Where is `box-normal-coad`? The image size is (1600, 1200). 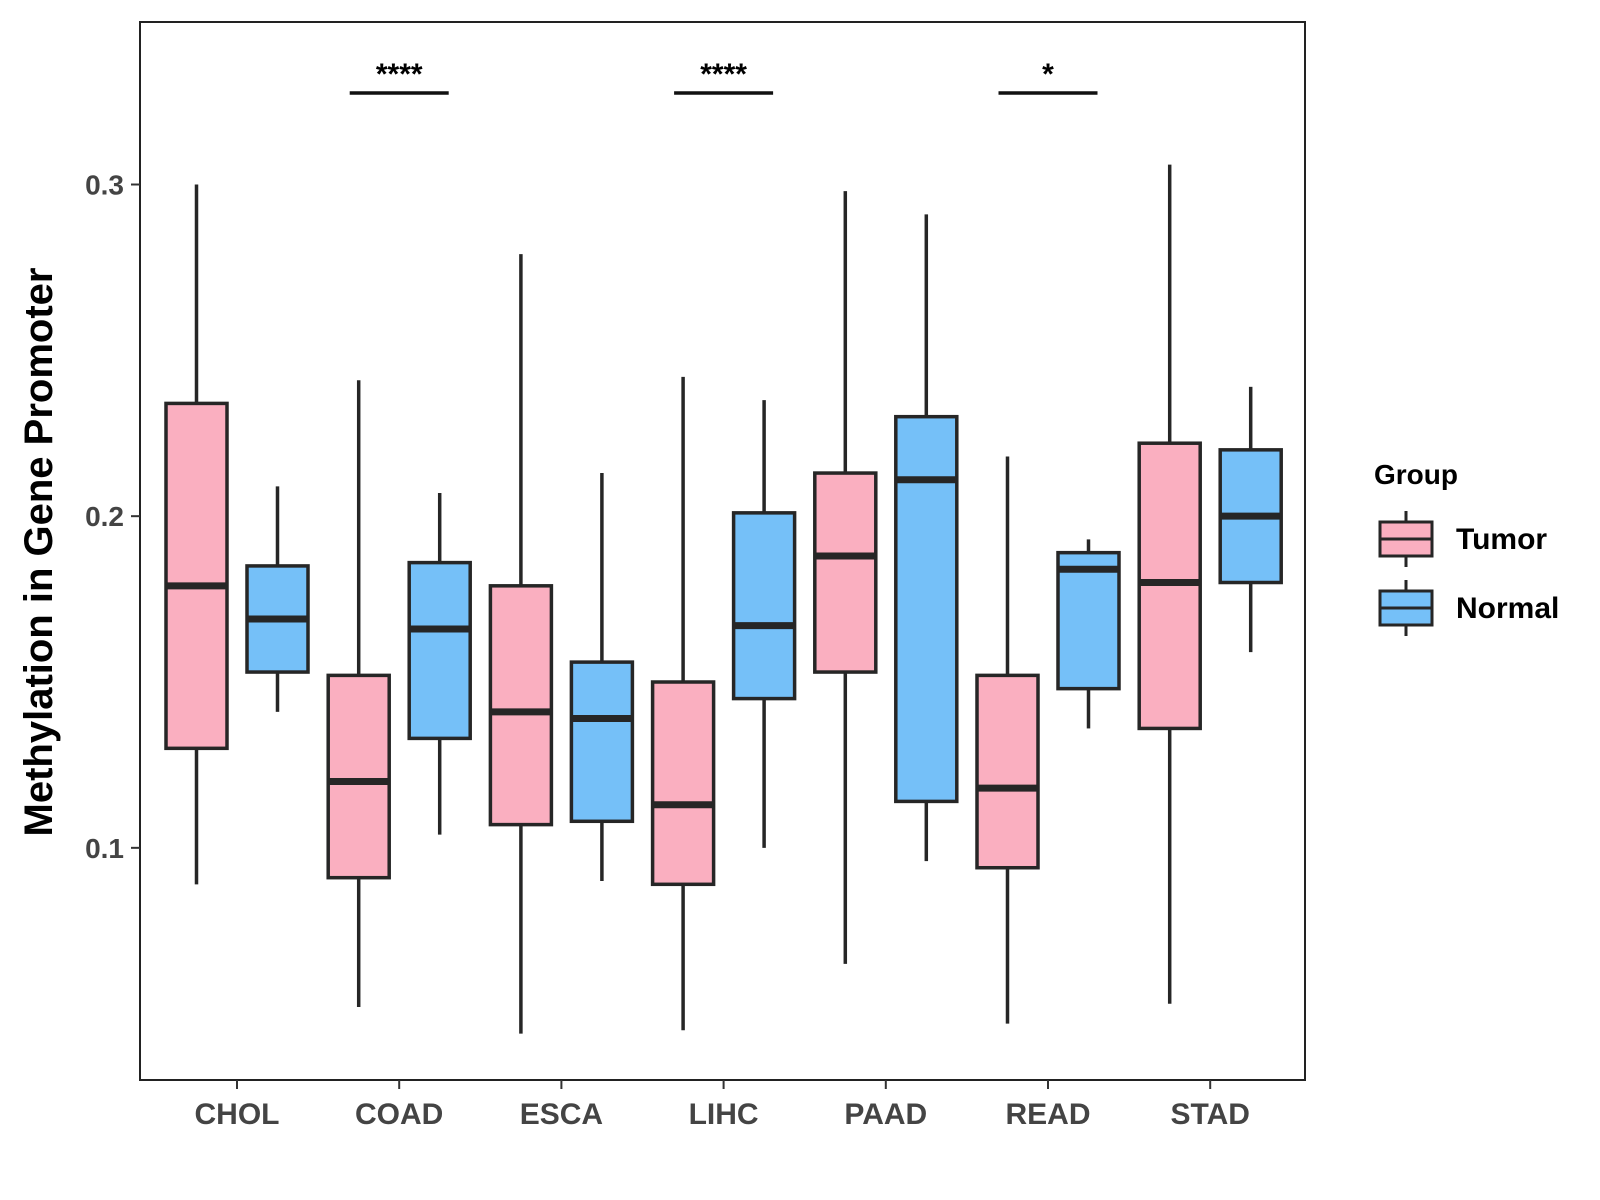 box-normal-coad is located at coordinates (439, 663).